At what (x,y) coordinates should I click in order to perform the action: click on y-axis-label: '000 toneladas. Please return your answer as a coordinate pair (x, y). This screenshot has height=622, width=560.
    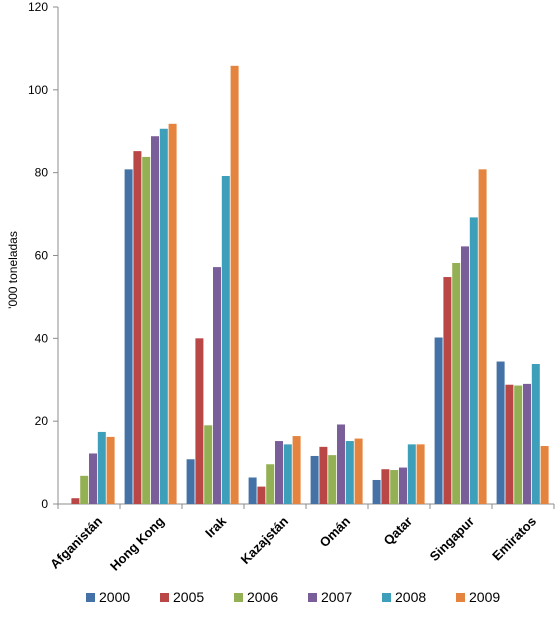
    Looking at the image, I should click on (13, 270).